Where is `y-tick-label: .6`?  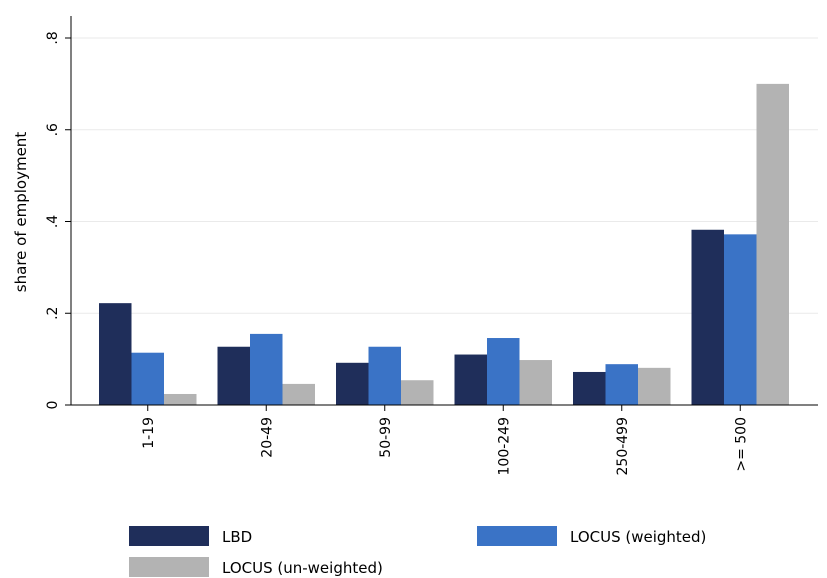 y-tick-label: .6 is located at coordinates (53, 129).